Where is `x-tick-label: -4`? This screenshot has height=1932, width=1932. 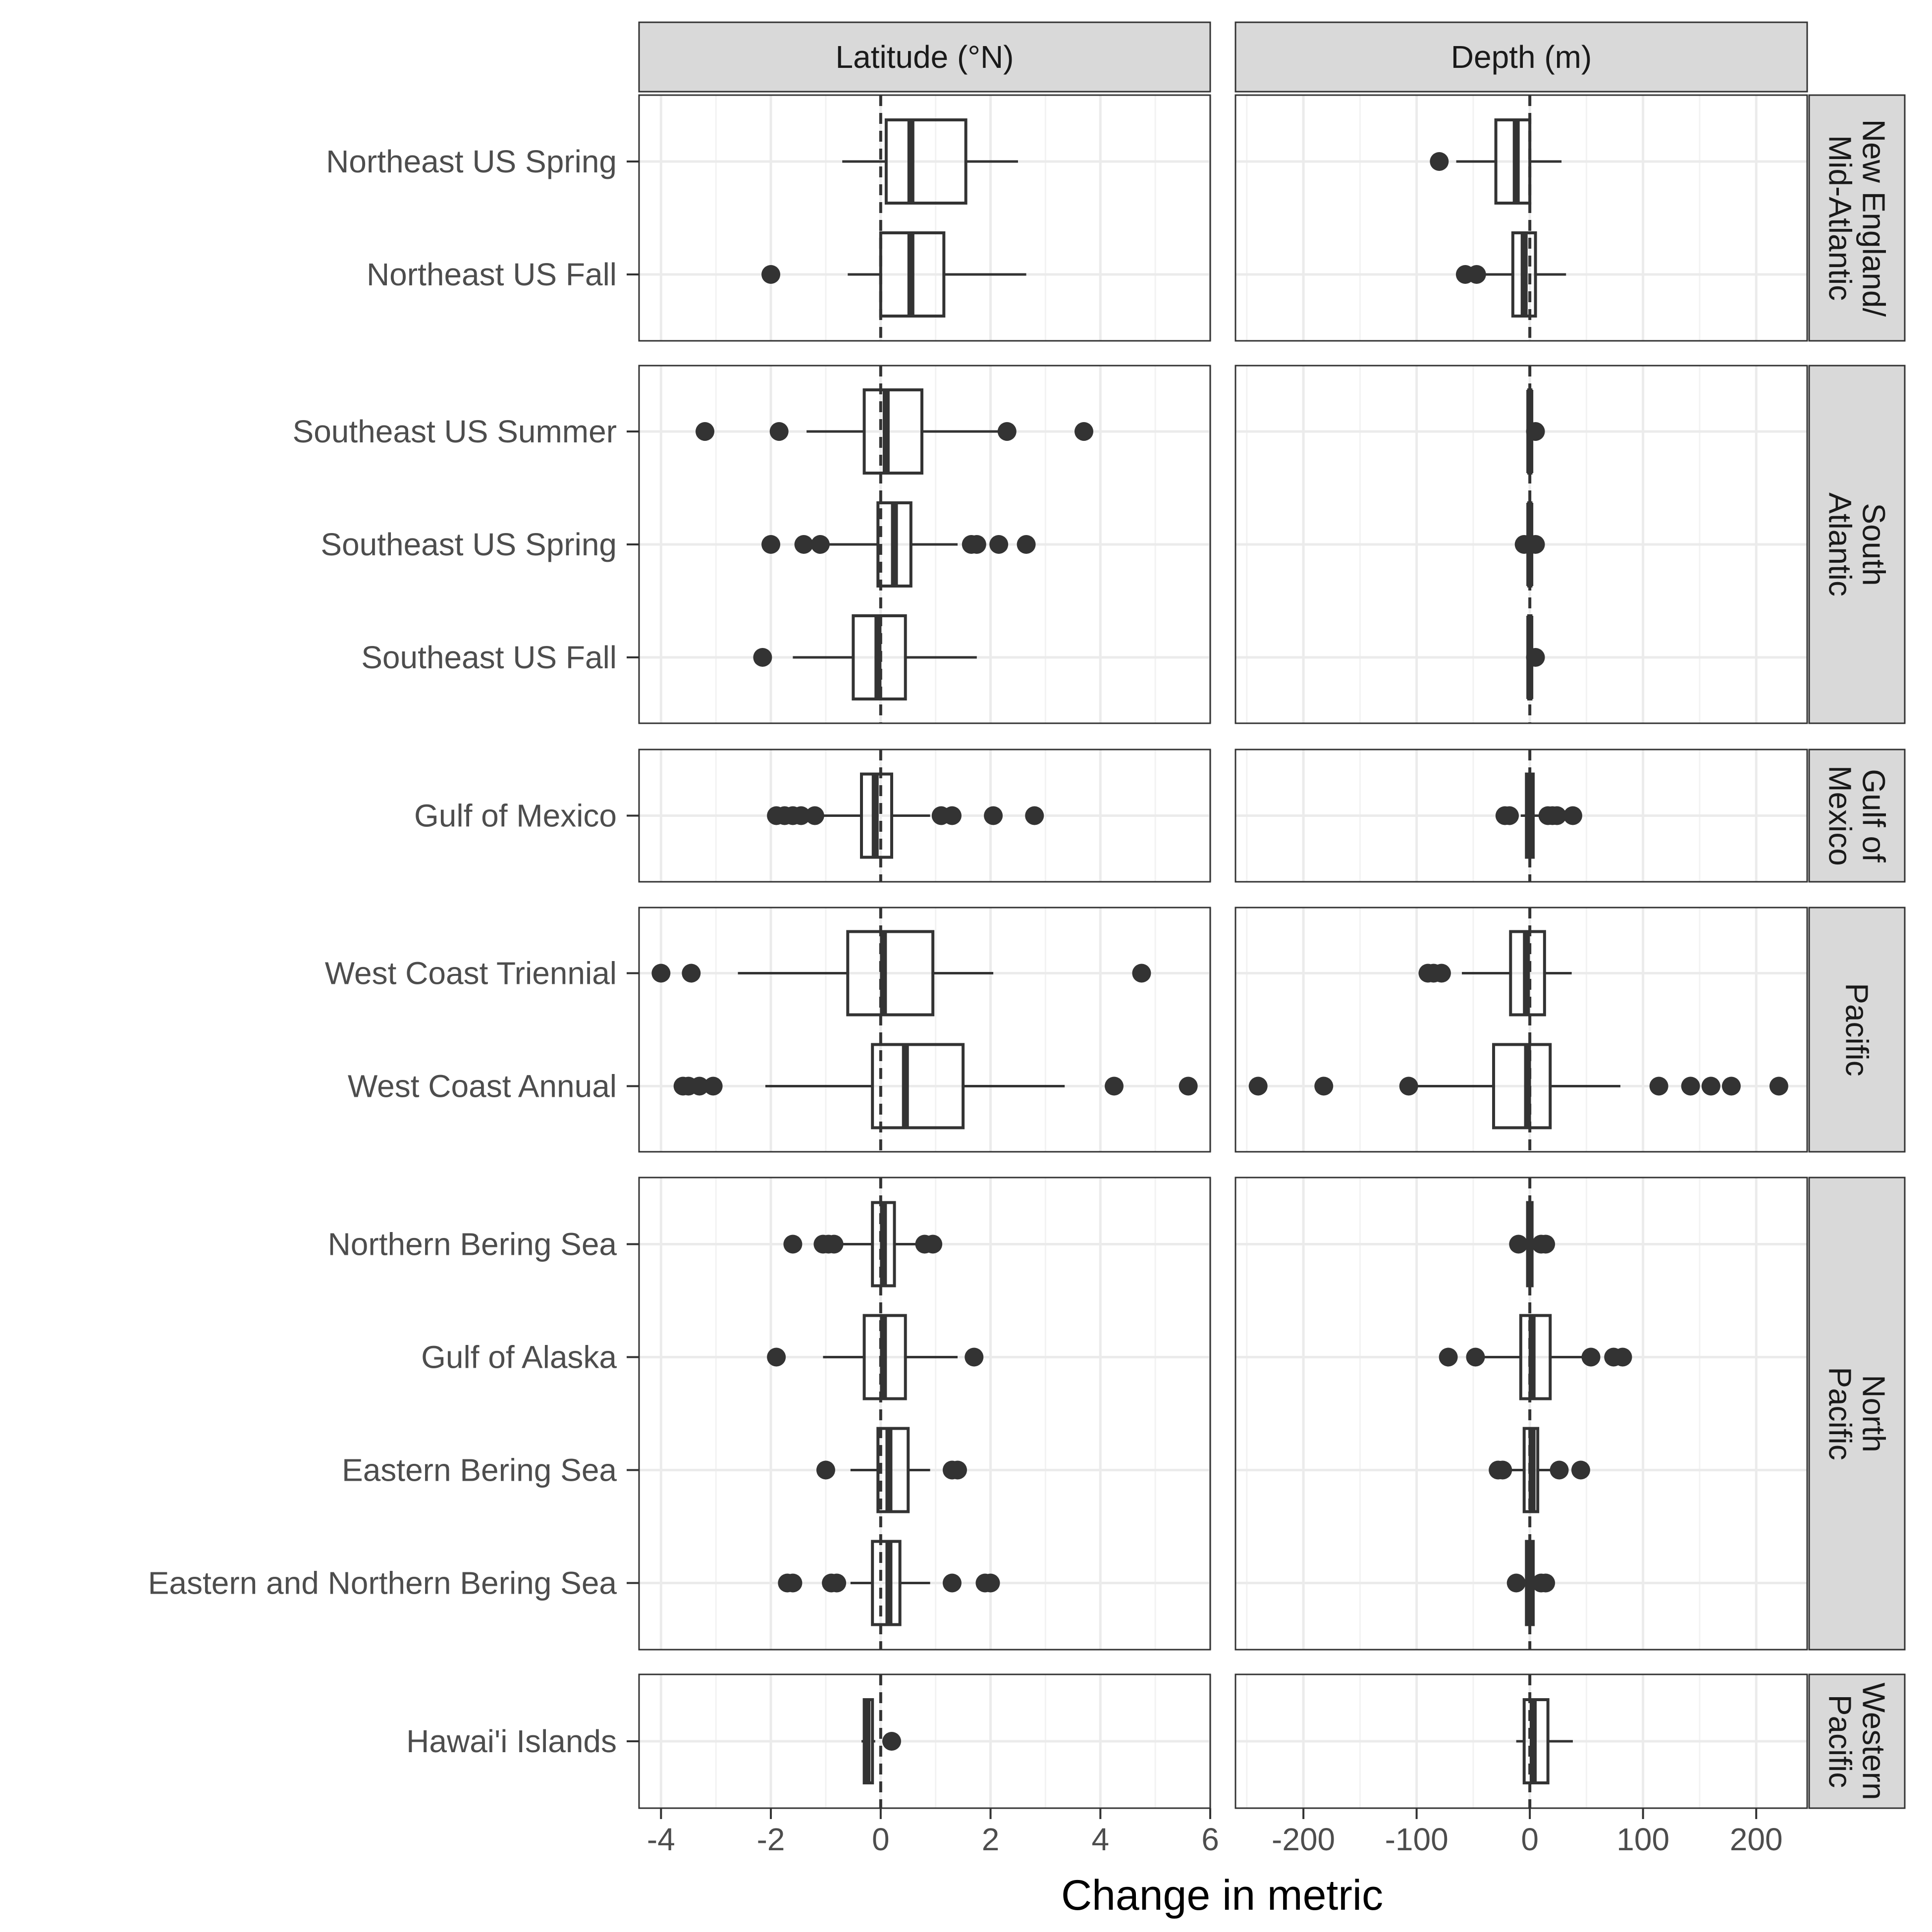 x-tick-label: -4 is located at coordinates (661, 1839).